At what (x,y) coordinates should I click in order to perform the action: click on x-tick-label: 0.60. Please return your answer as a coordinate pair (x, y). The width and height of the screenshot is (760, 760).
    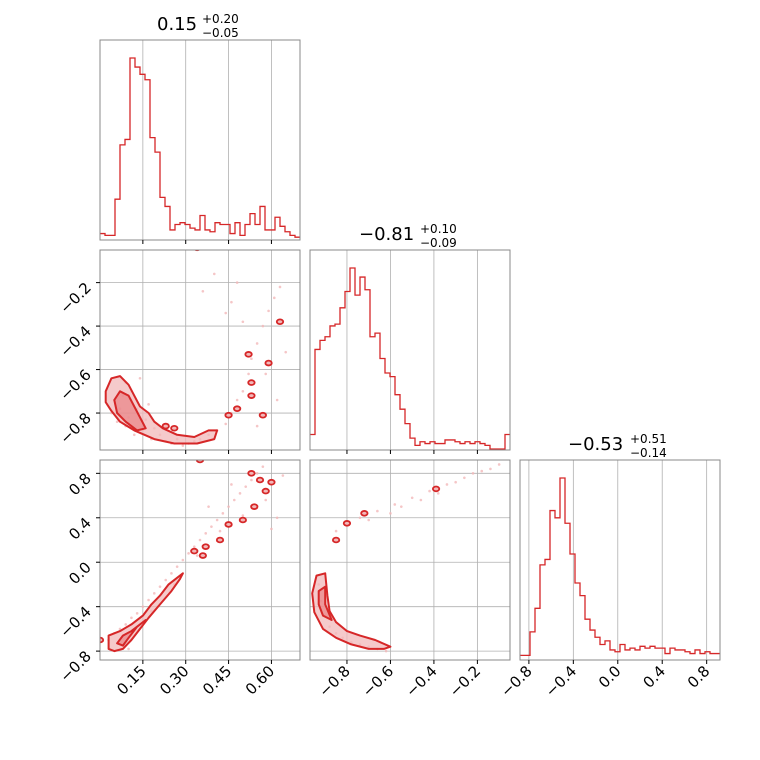
    Looking at the image, I should click on (260, 680).